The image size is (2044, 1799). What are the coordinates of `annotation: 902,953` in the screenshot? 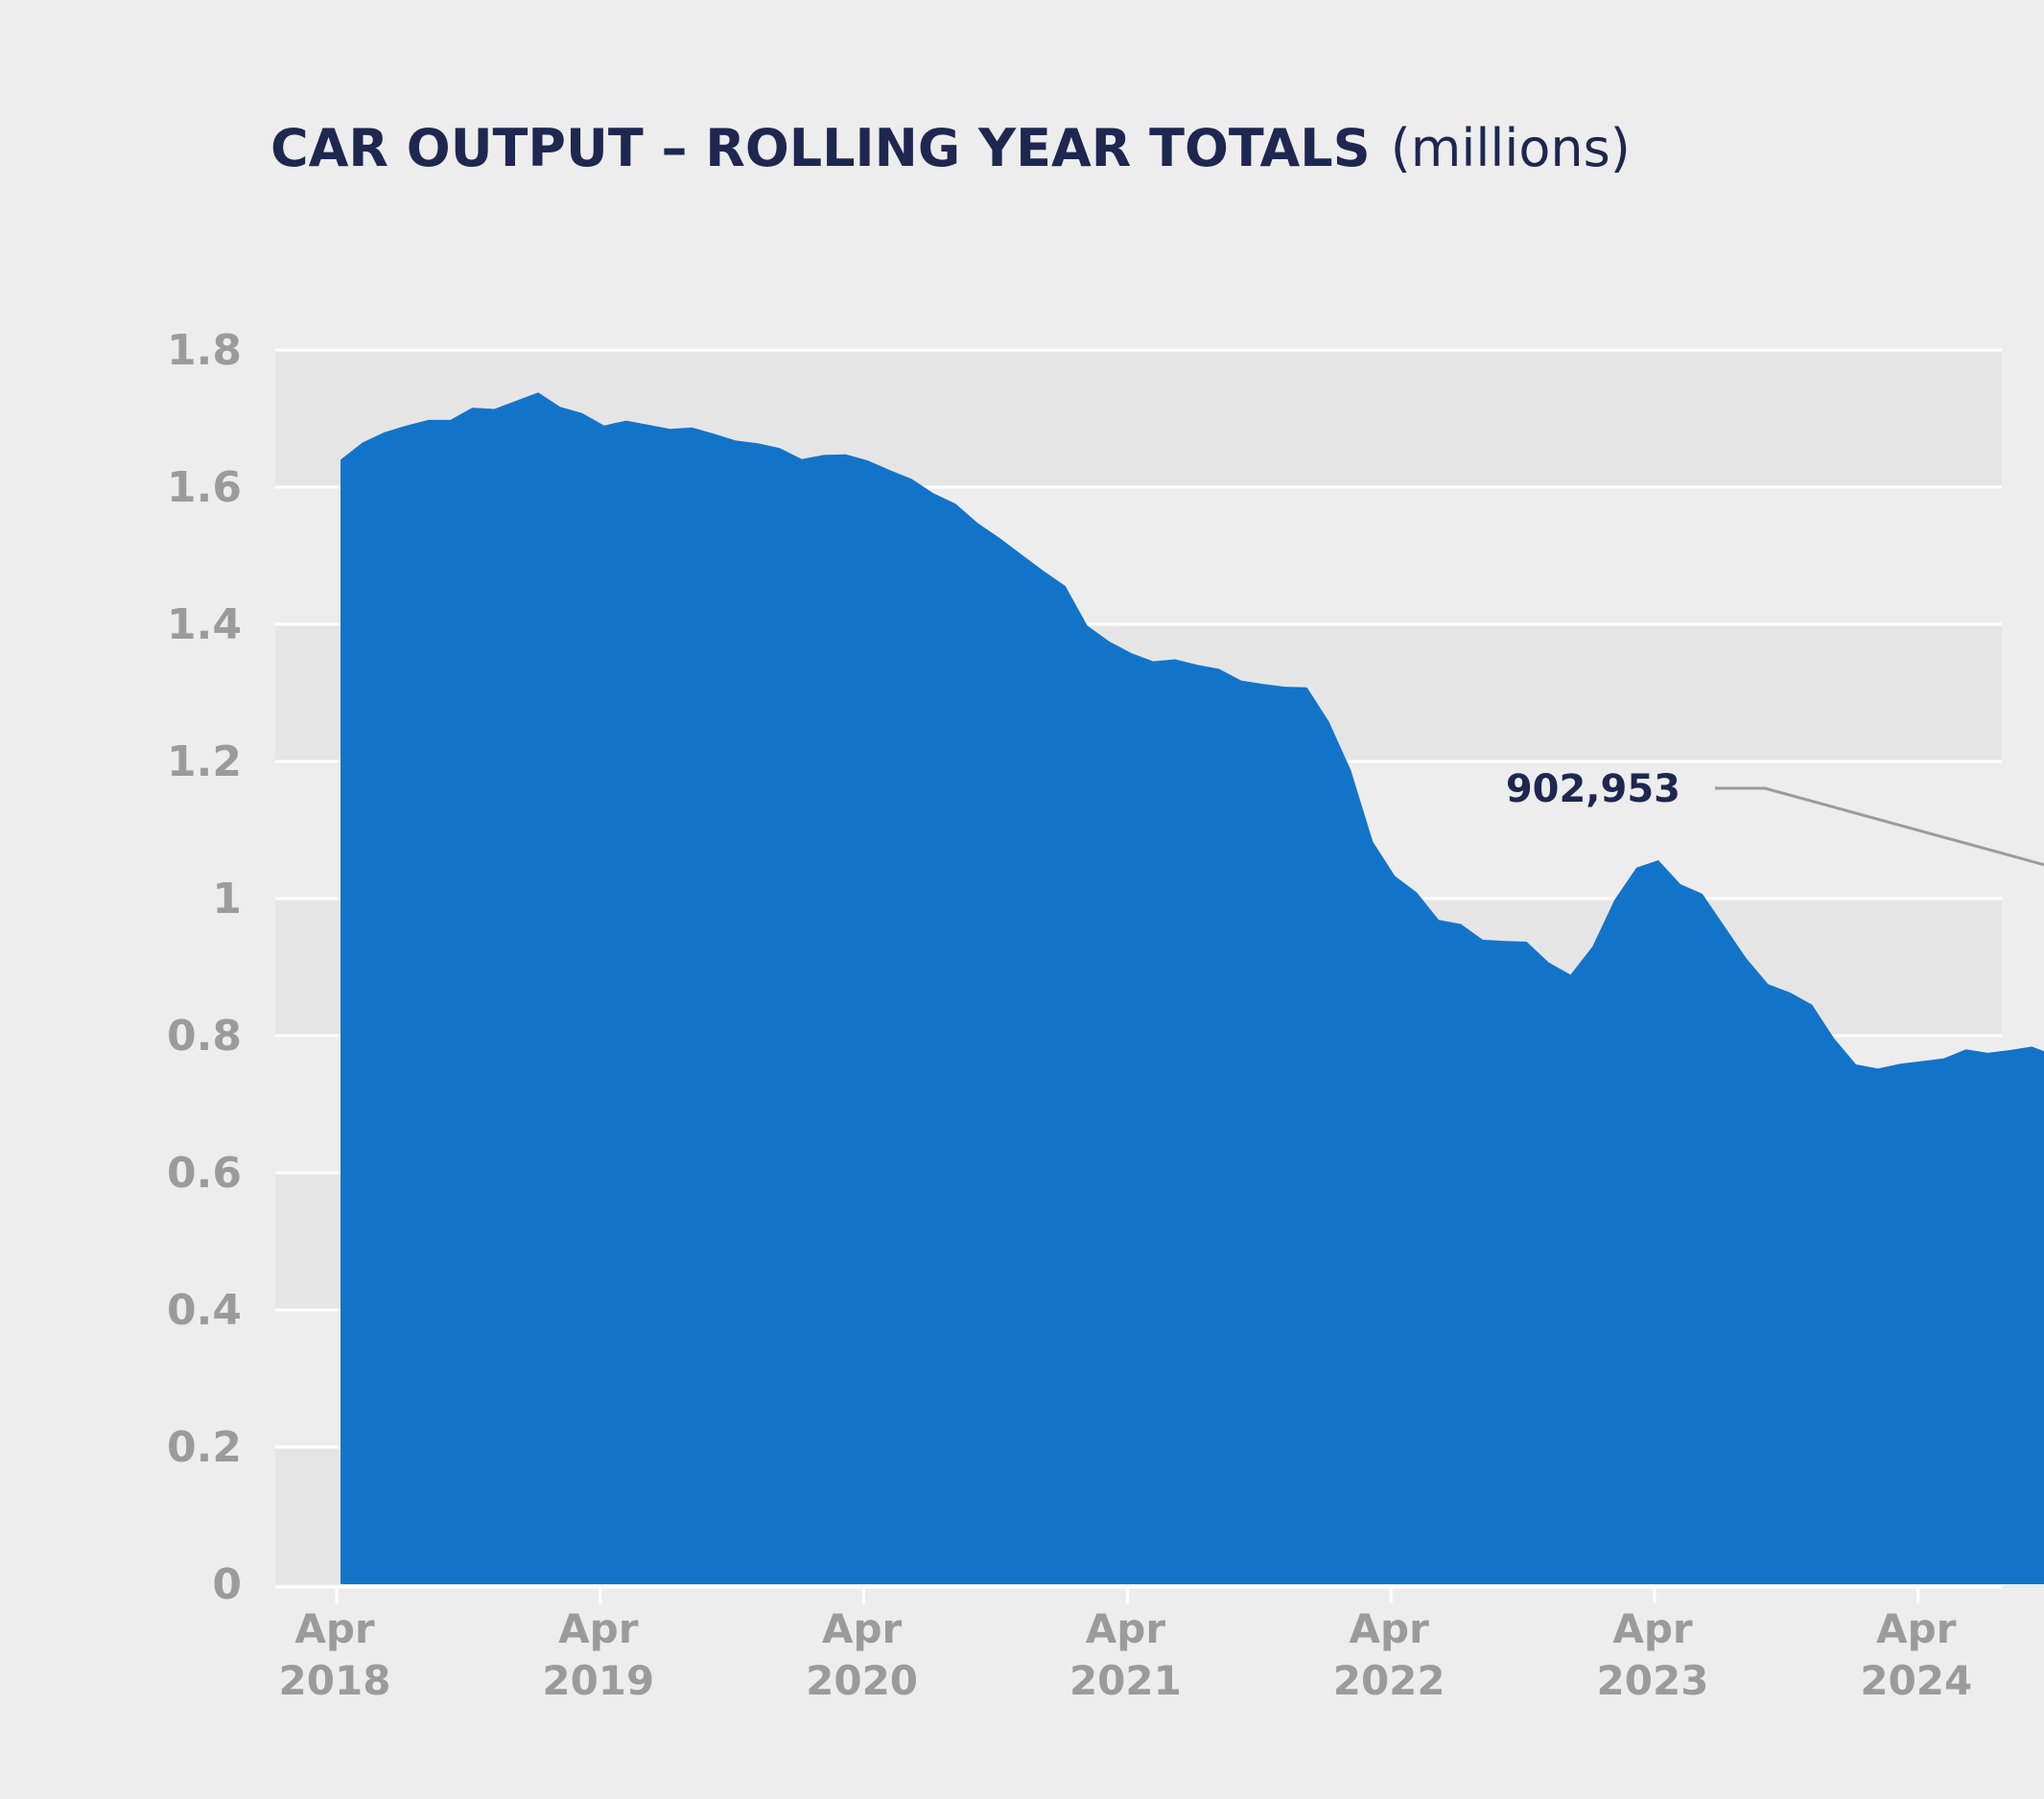 It's located at (1775, 817).